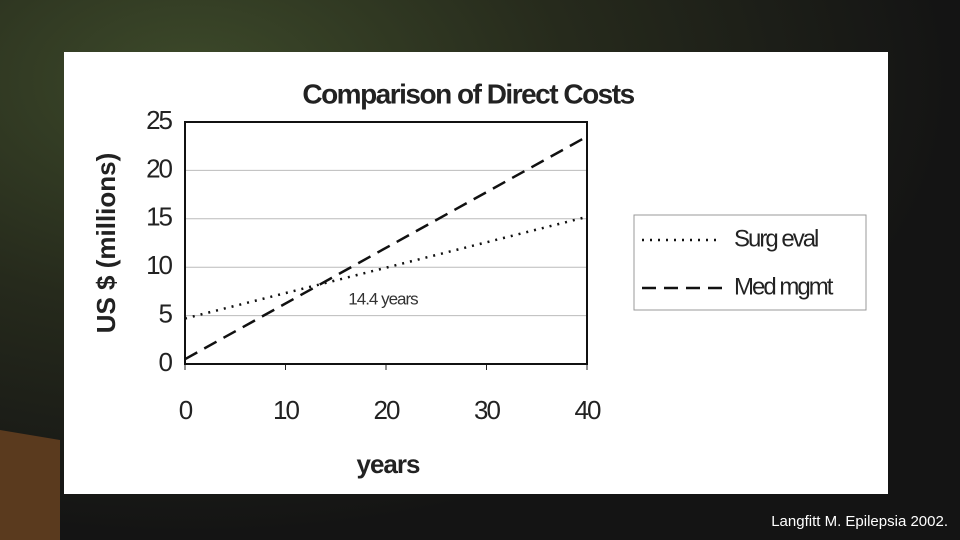  What do you see at coordinates (159, 217) in the screenshot?
I see `y-tick-label: 15` at bounding box center [159, 217].